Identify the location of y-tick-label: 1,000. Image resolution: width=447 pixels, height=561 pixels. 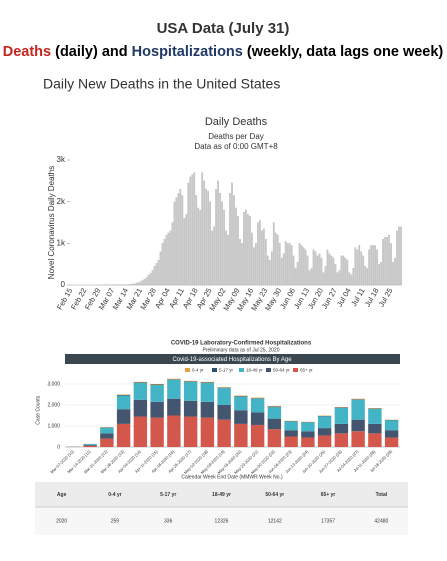
(53, 426).